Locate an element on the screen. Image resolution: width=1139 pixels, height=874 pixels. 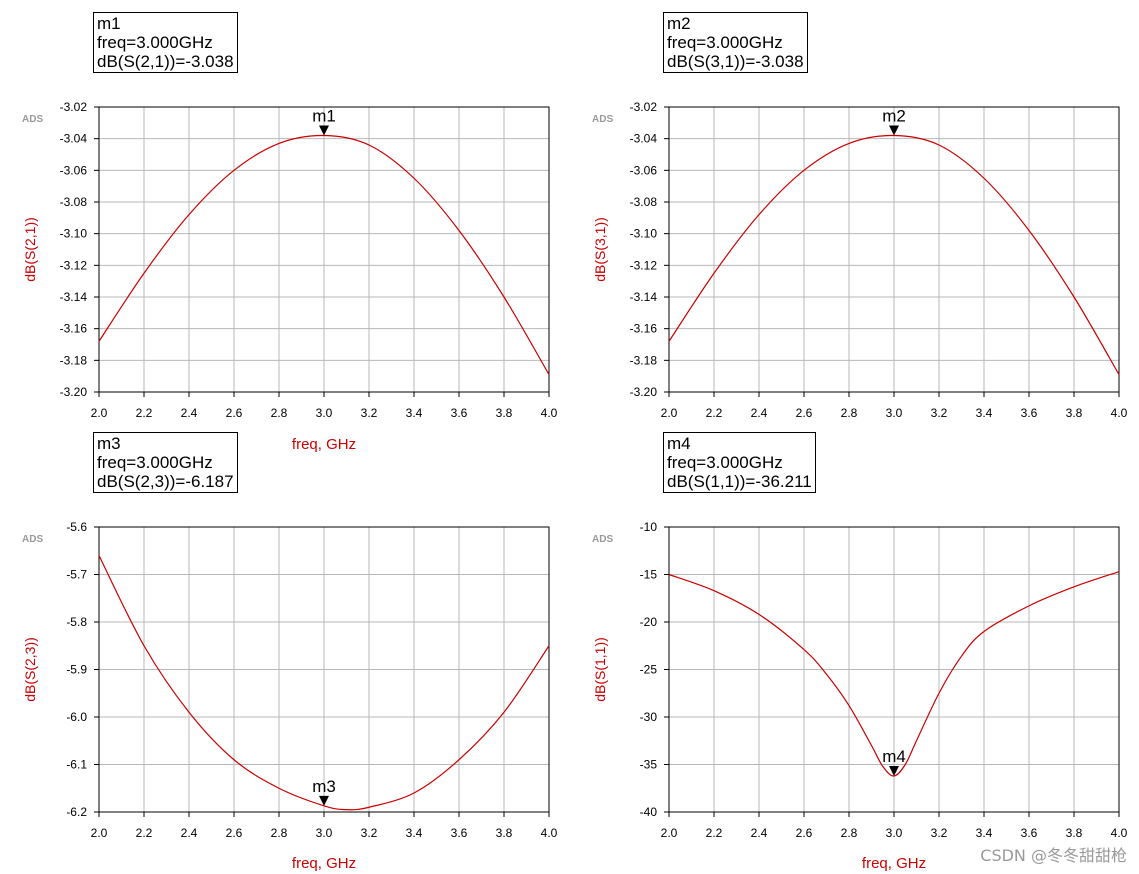
y-tick-label: -5.8 is located at coordinates (76, 622).